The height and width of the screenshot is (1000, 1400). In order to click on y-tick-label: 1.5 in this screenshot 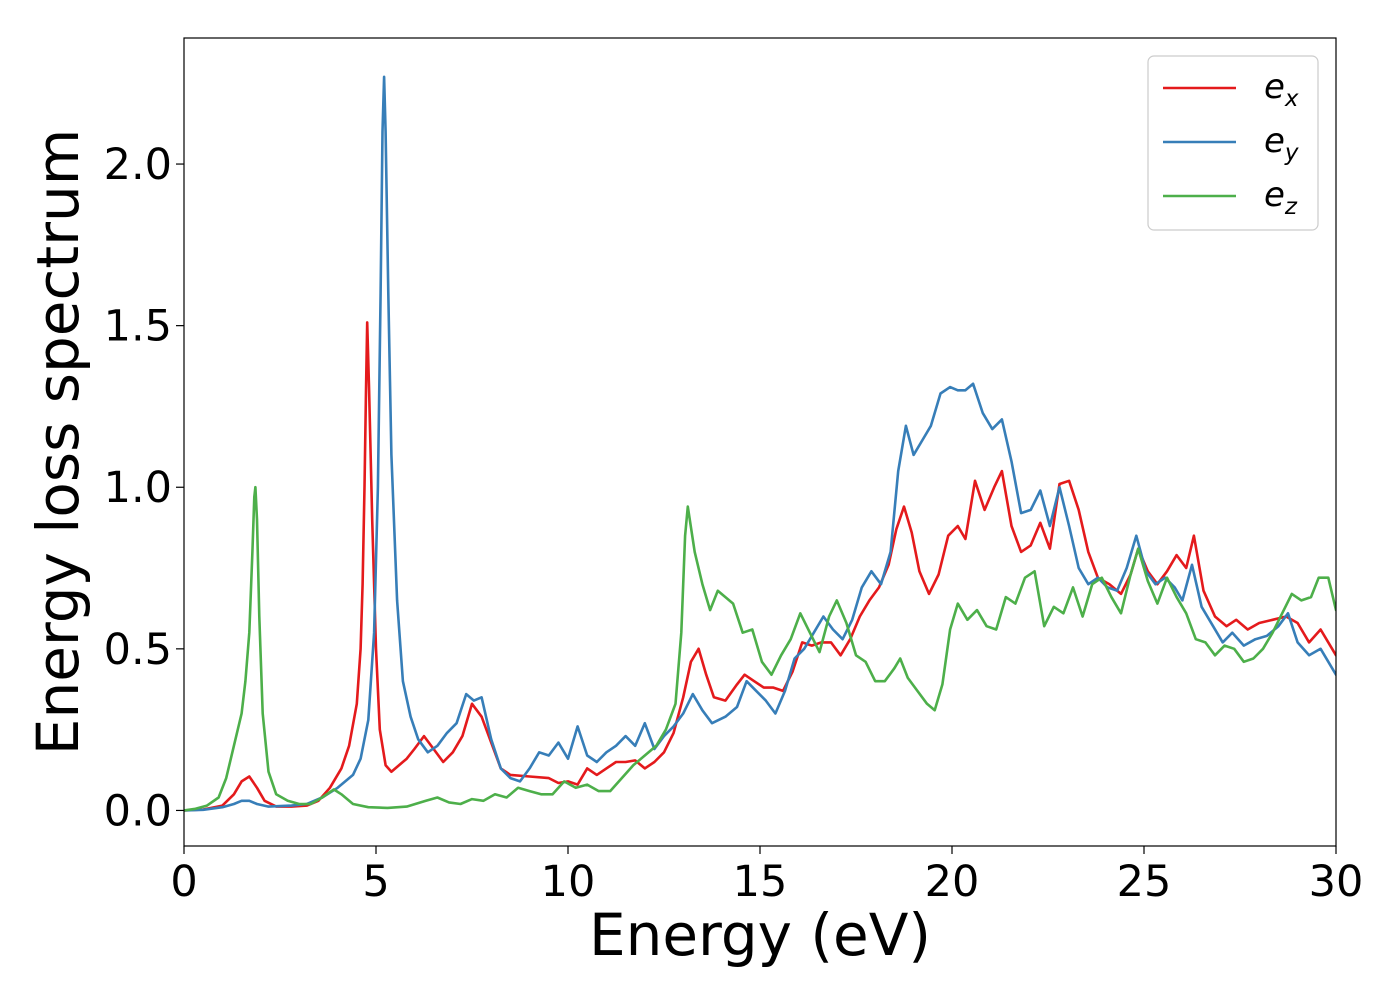, I will do `click(138, 327)`.